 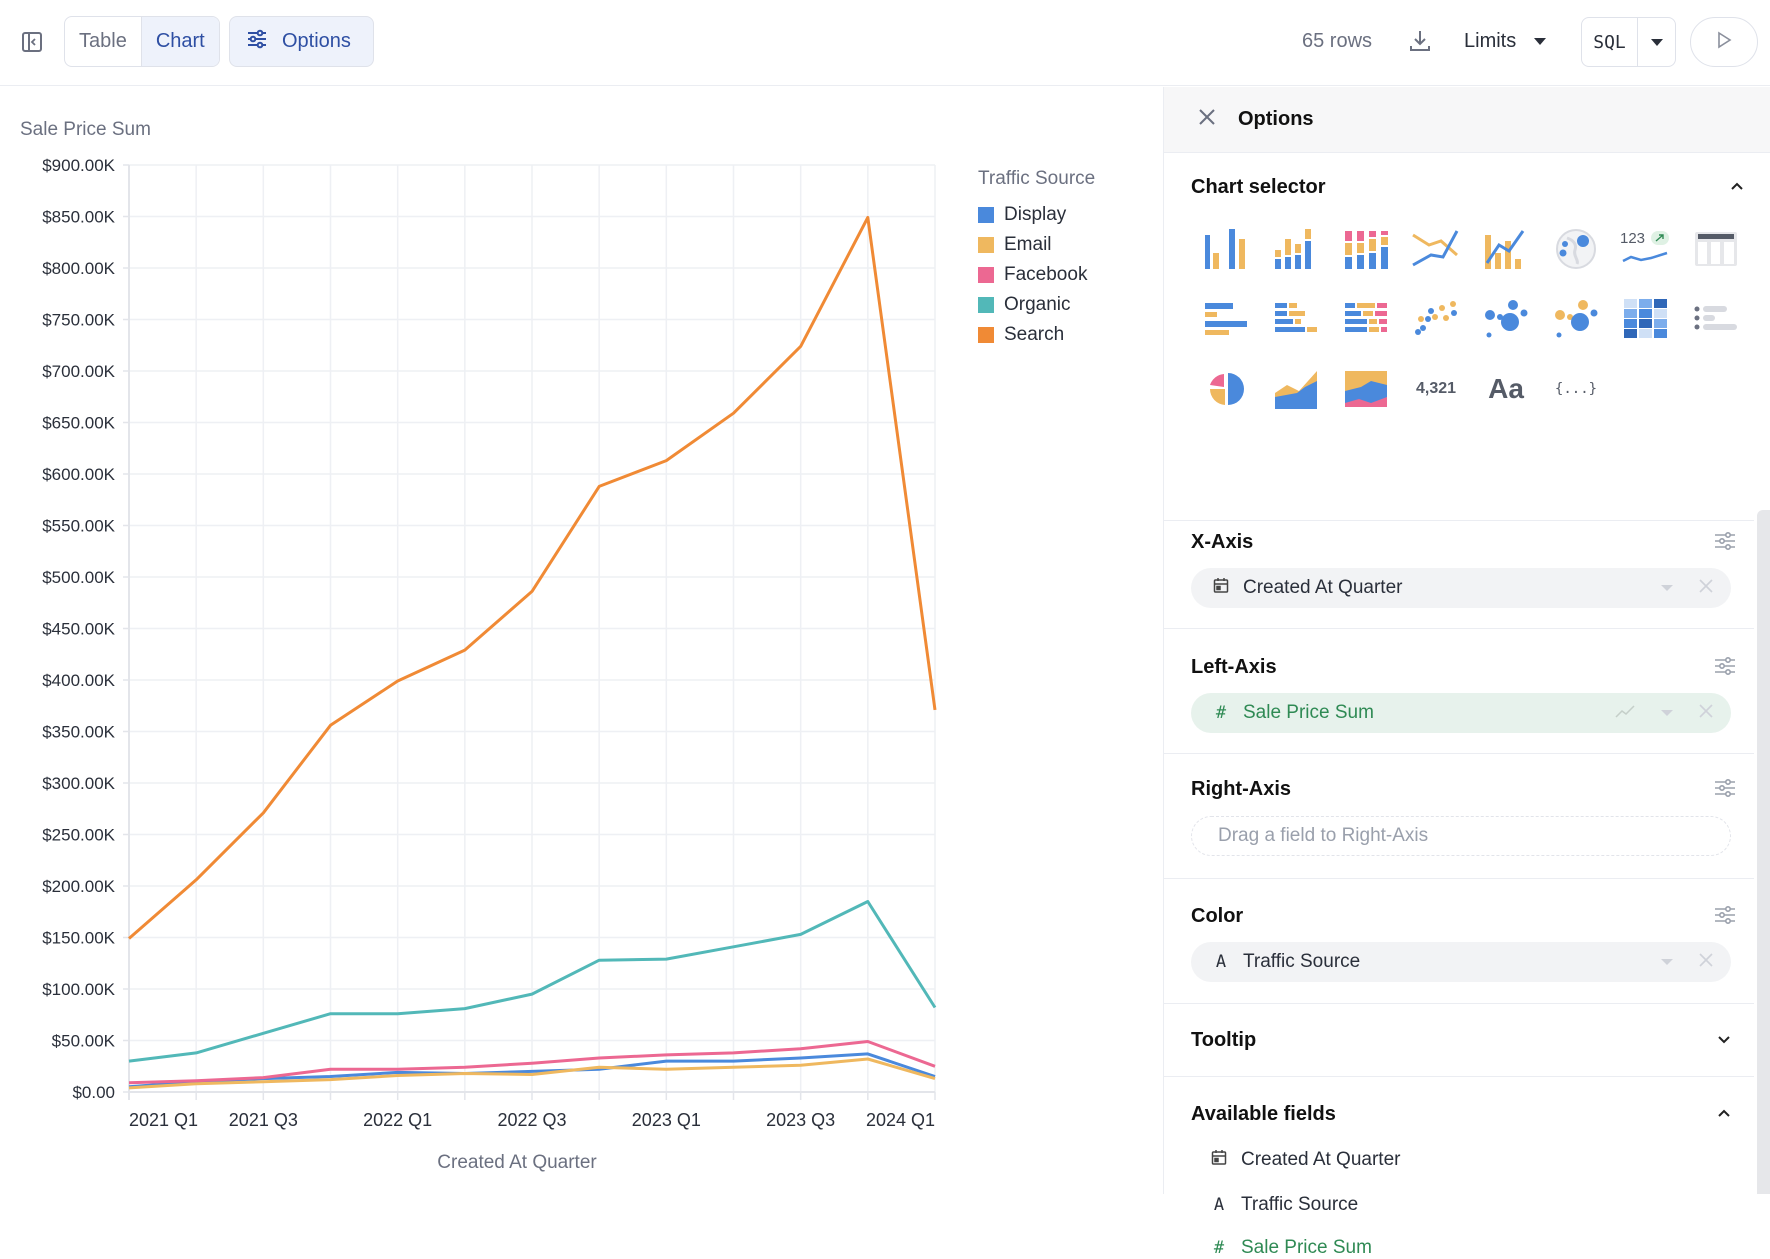 I want to click on x-tick-label: 2021 Q3, so click(x=263, y=1120).